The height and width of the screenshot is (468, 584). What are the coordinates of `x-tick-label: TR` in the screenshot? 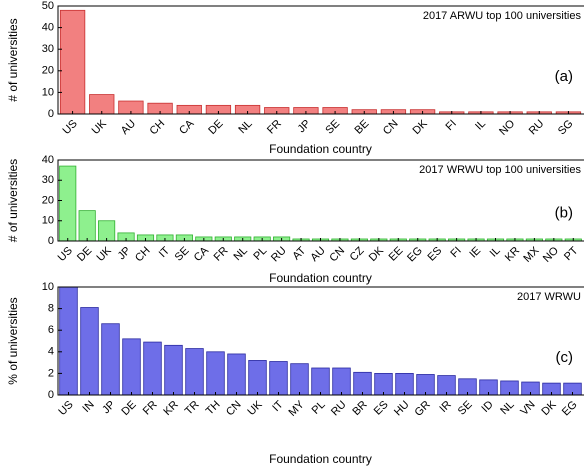 It's located at (192, 408).